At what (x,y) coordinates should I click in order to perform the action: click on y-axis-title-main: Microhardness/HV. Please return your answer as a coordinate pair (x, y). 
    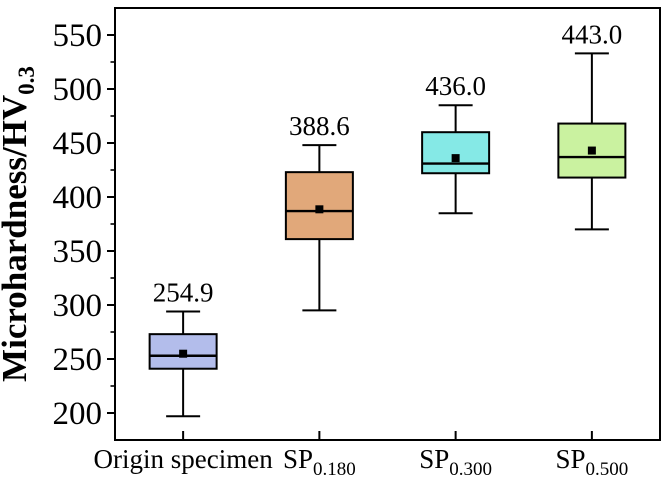
    Looking at the image, I should click on (17, 238).